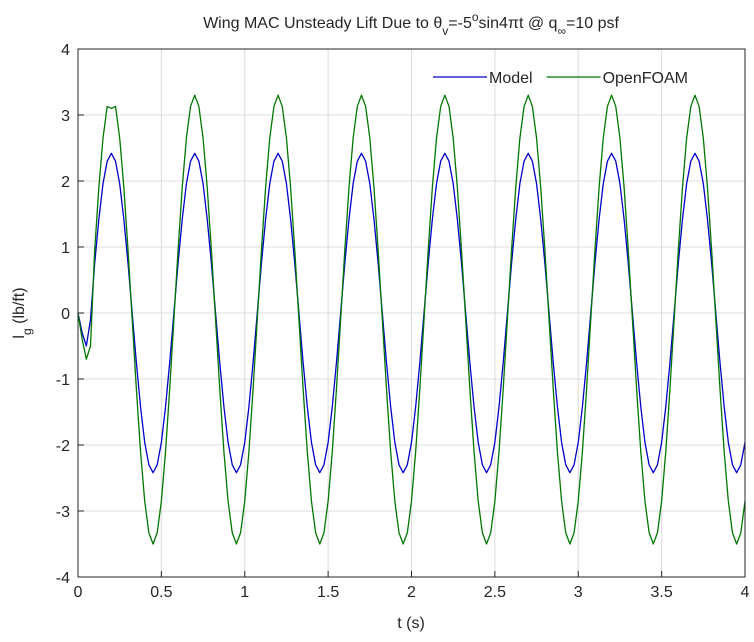 The image size is (754, 642). Describe the element at coordinates (328, 592) in the screenshot. I see `x-tick-label: 1.5` at that location.